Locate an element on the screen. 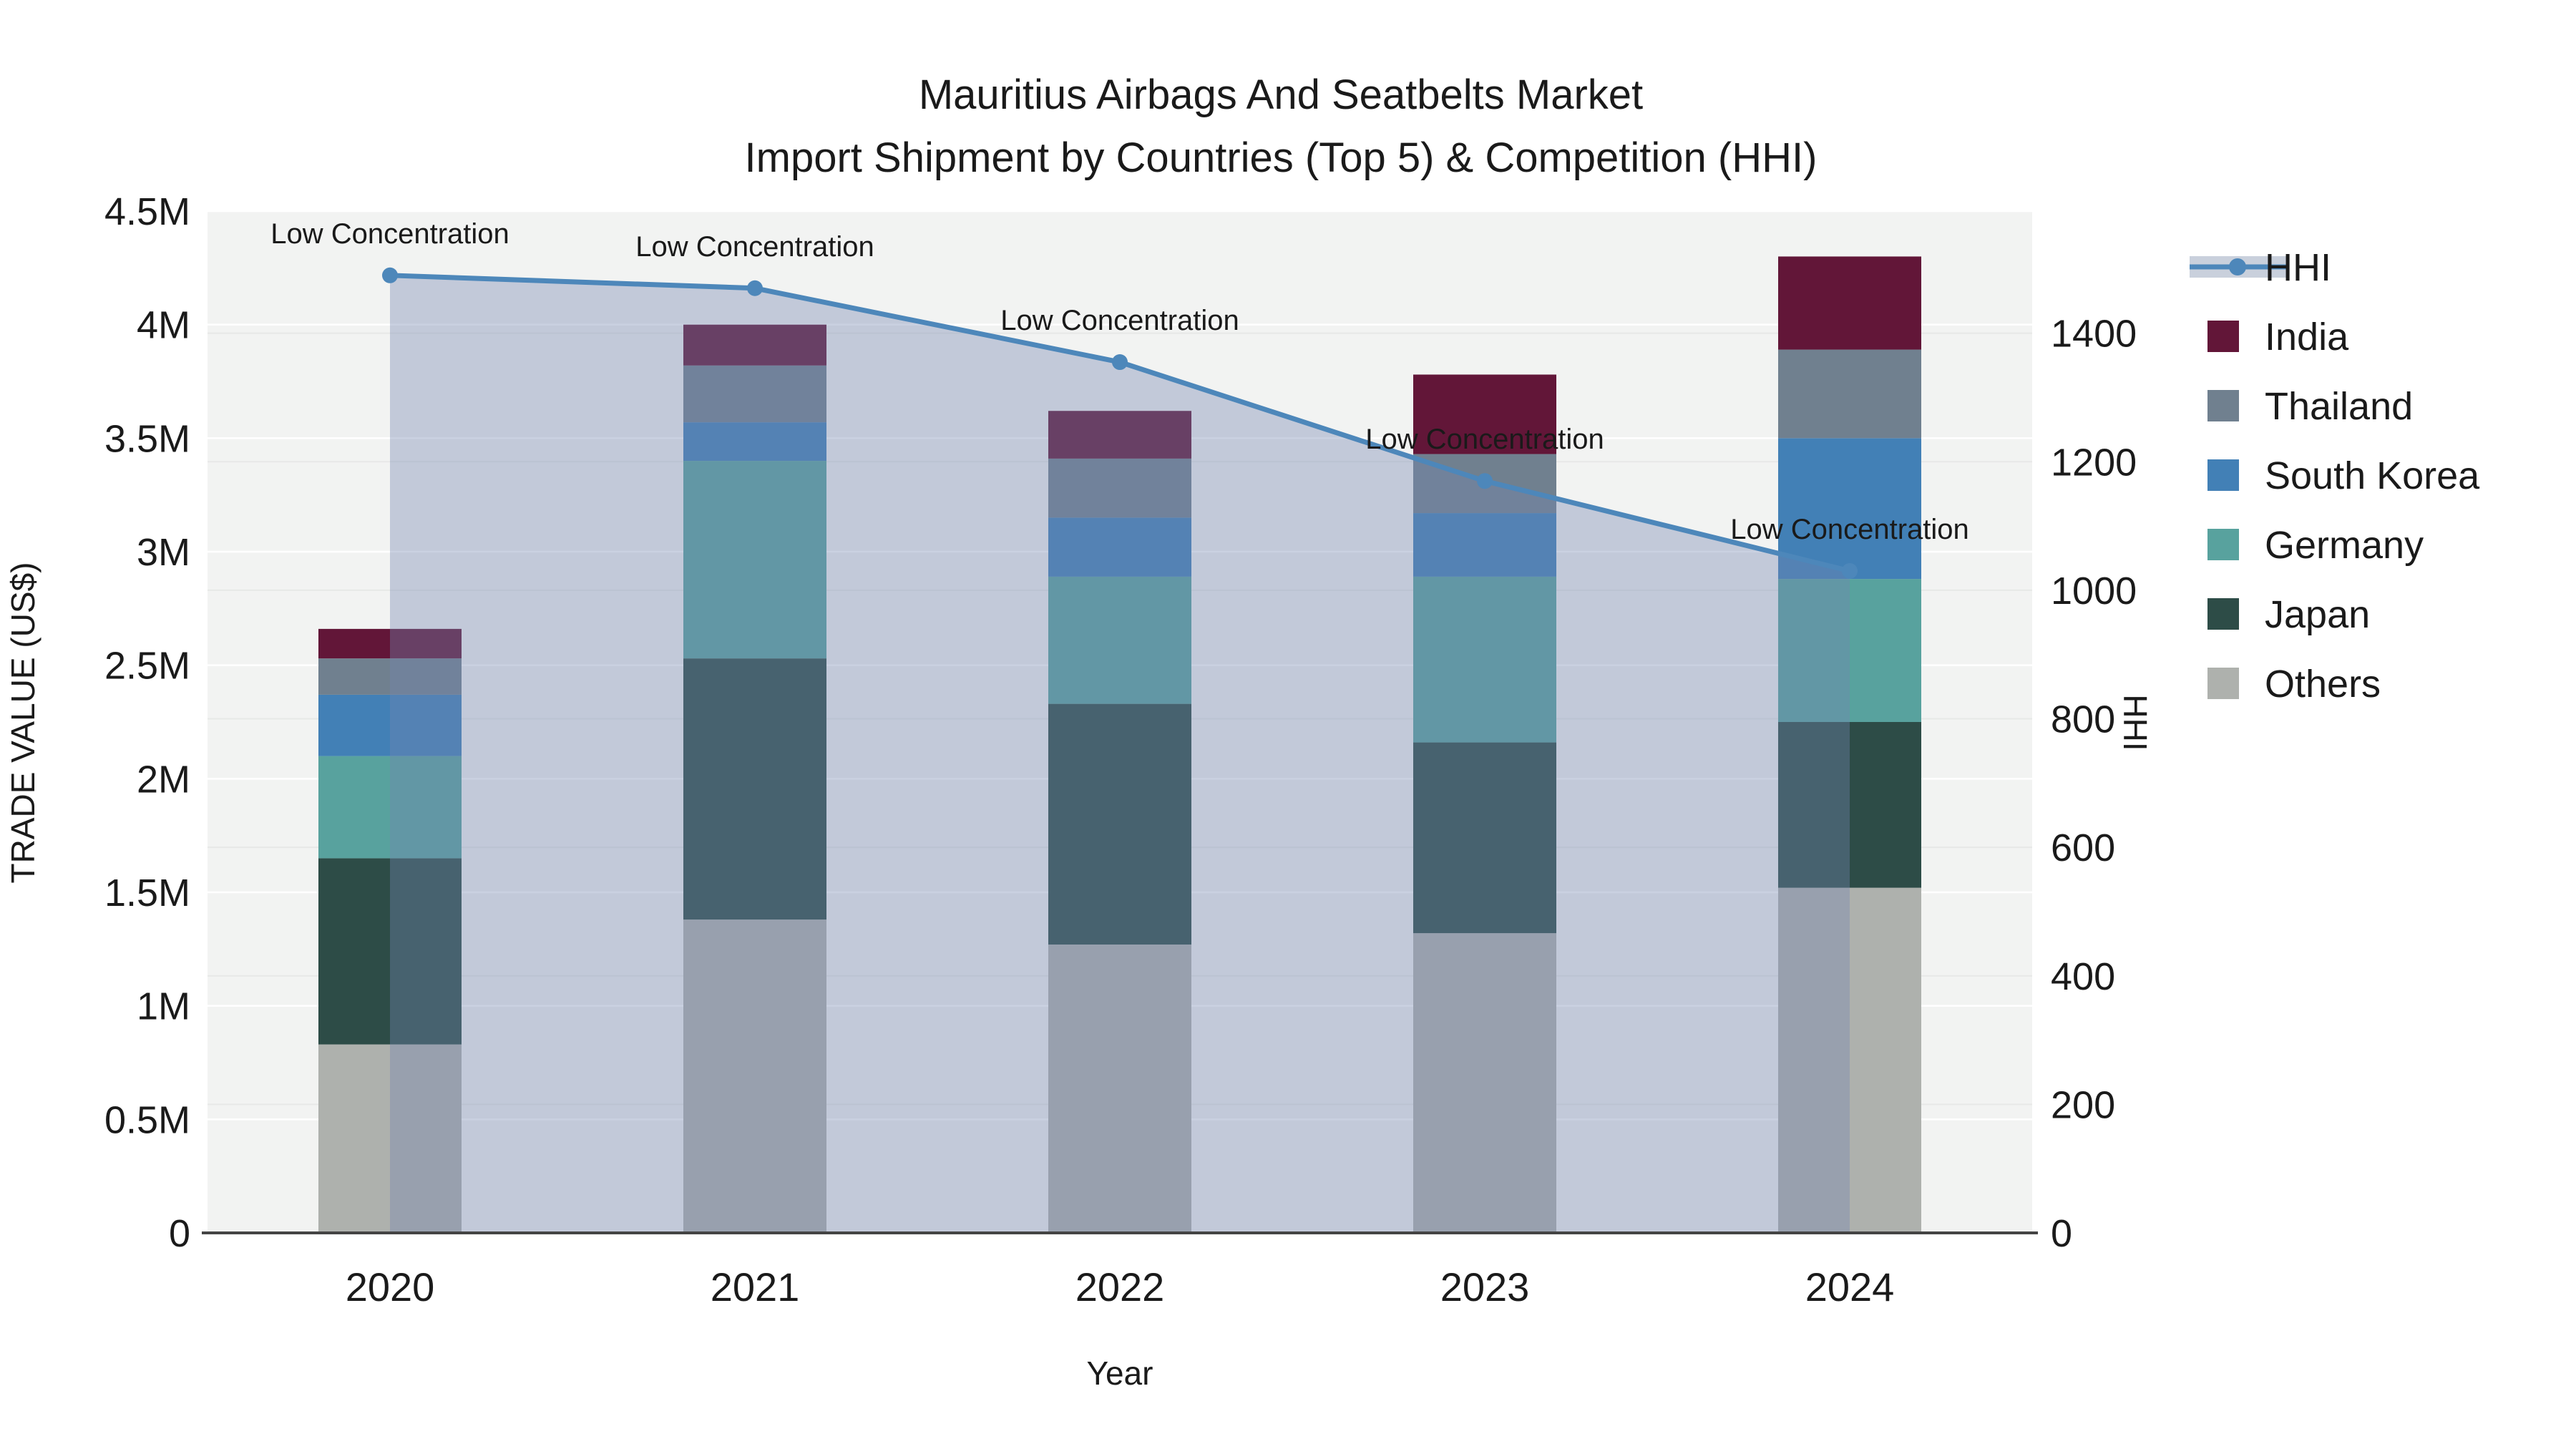 This screenshot has height=1449, width=2576. hhi-marker-2020 is located at coordinates (390, 275).